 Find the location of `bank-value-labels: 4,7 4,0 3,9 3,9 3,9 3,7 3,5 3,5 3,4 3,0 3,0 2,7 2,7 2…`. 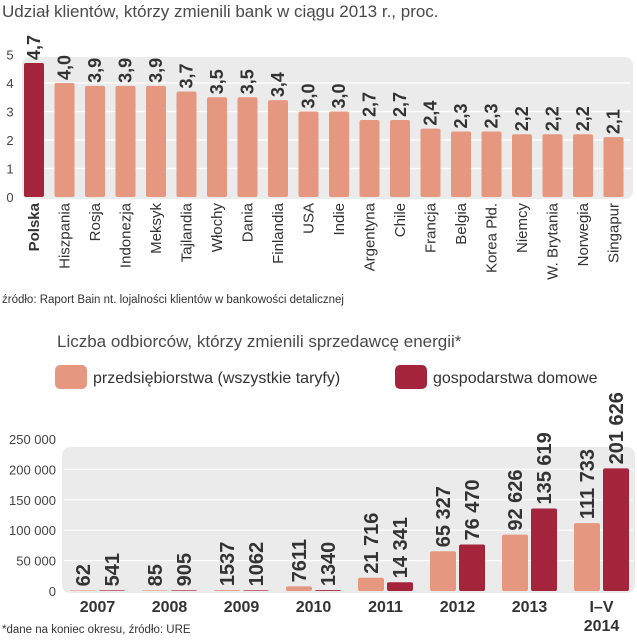

bank-value-labels: 4,7 4,0 3,9 3,9 3,9 3,7 3,5 3,5 3,4 3,0 3,0 2,7 2,7 2… is located at coordinates (324, 84).